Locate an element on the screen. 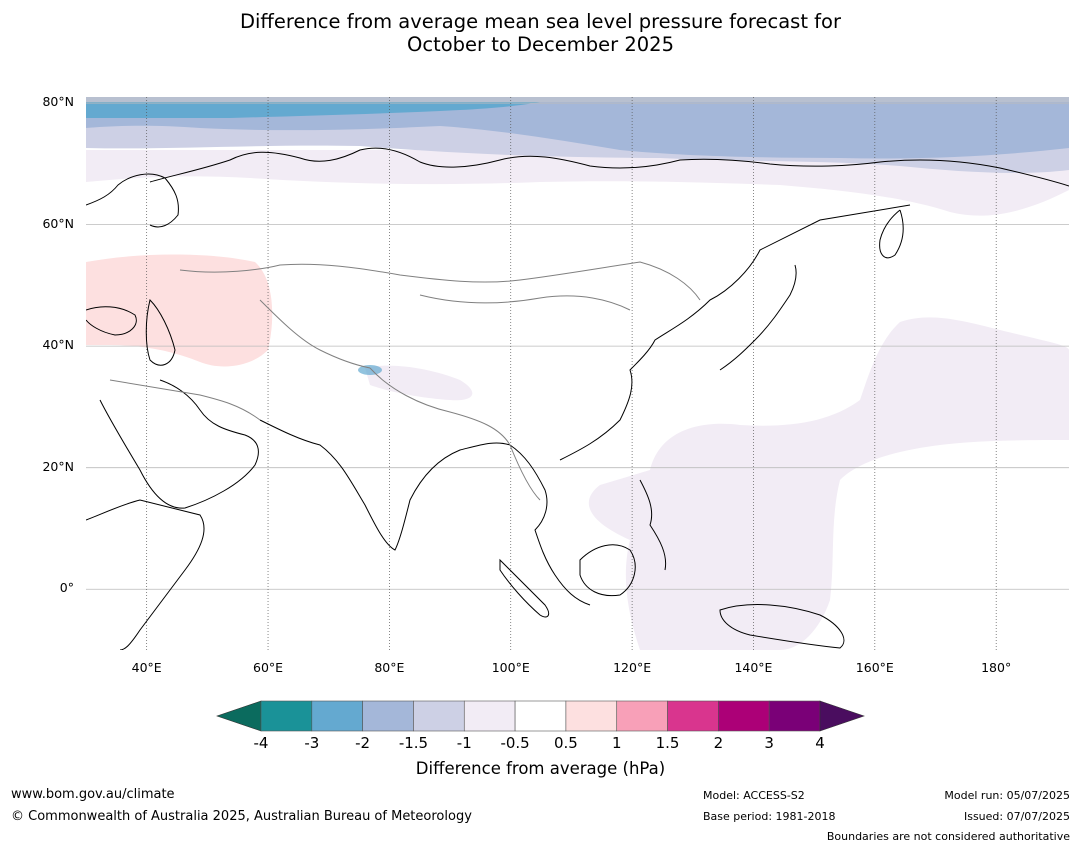 Image resolution: width=1081 pixels, height=850 pixels. border-russia-kazakhstan is located at coordinates (440, 281).